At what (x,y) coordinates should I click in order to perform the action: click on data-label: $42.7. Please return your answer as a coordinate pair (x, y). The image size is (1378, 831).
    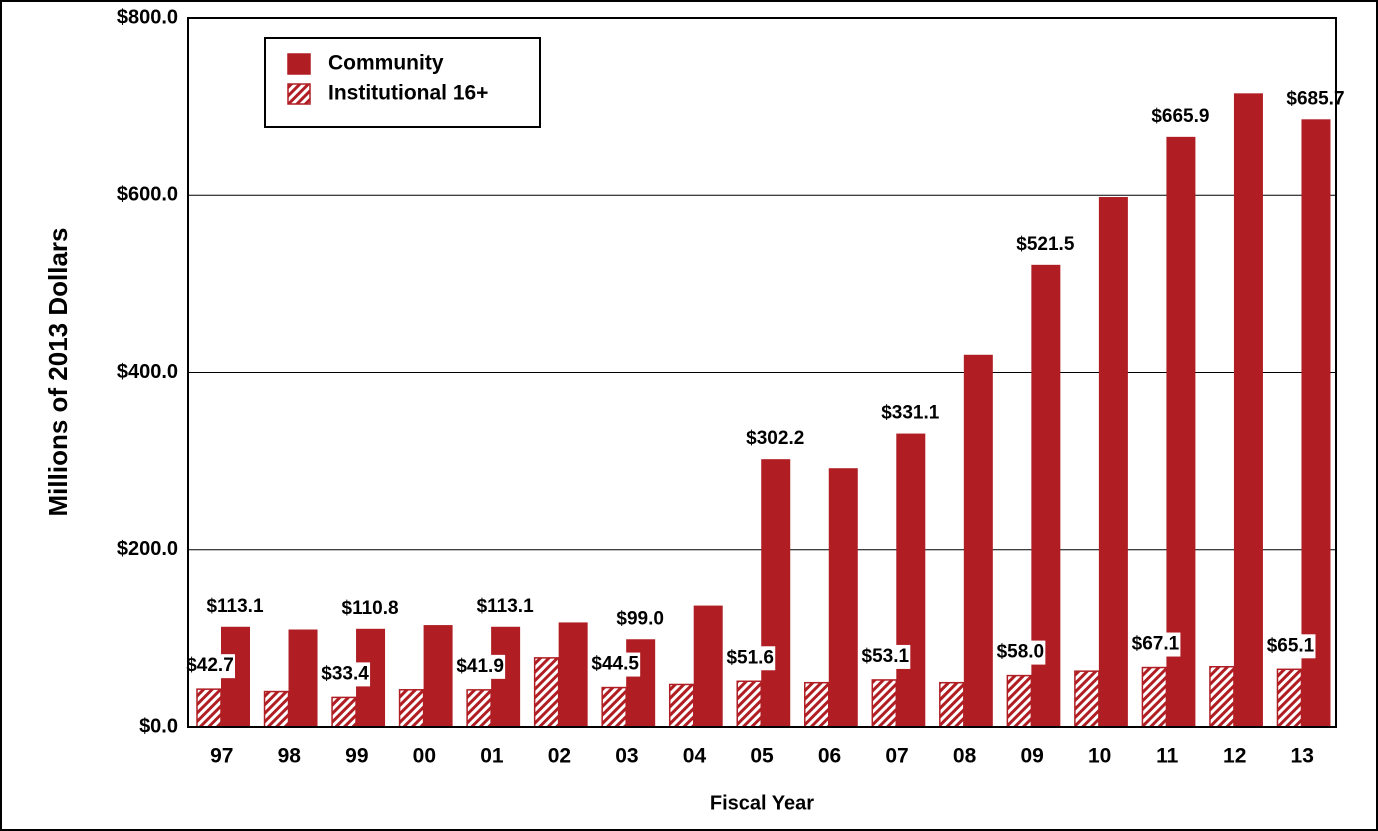
    Looking at the image, I should click on (210, 665).